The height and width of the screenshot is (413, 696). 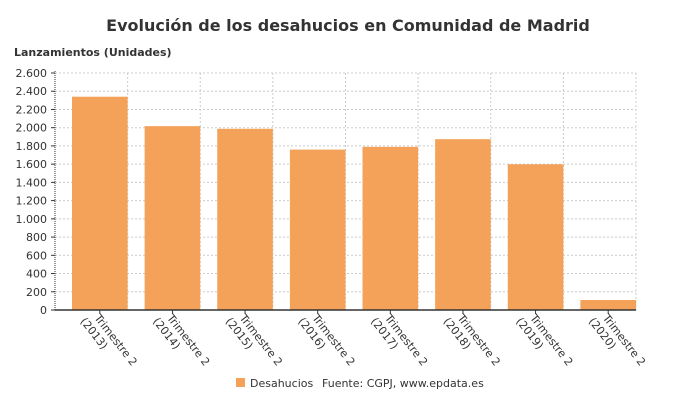 I want to click on y-tick-label: 2.600, so click(x=32, y=73).